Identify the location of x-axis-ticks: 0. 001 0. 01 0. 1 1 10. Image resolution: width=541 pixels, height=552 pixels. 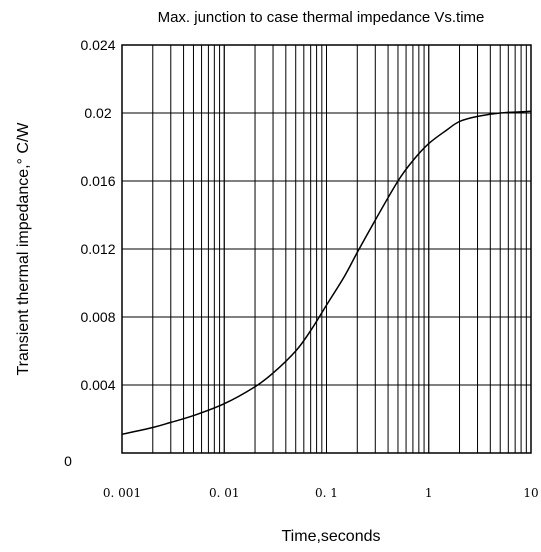
(321, 493).